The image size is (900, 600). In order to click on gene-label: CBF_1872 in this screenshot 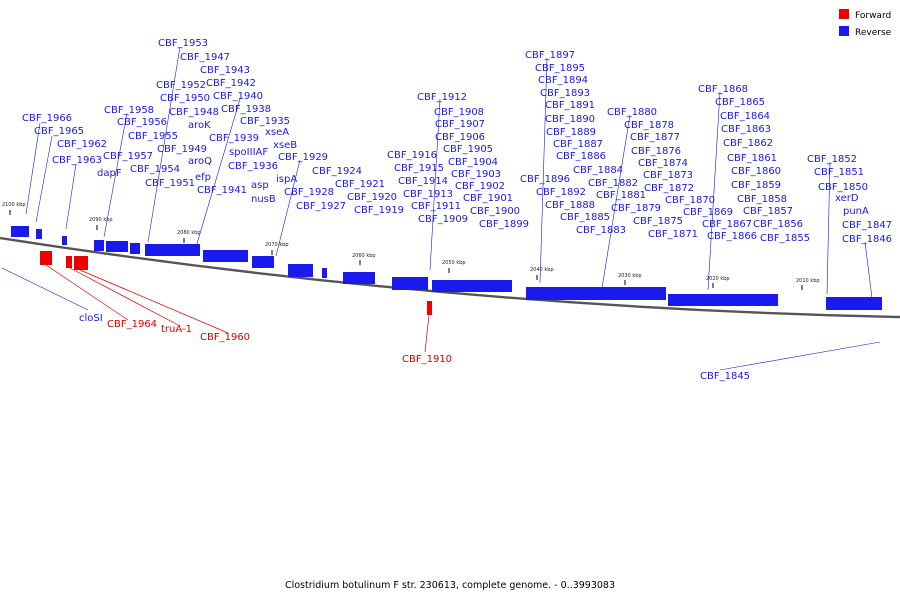, I will do `click(669, 188)`.